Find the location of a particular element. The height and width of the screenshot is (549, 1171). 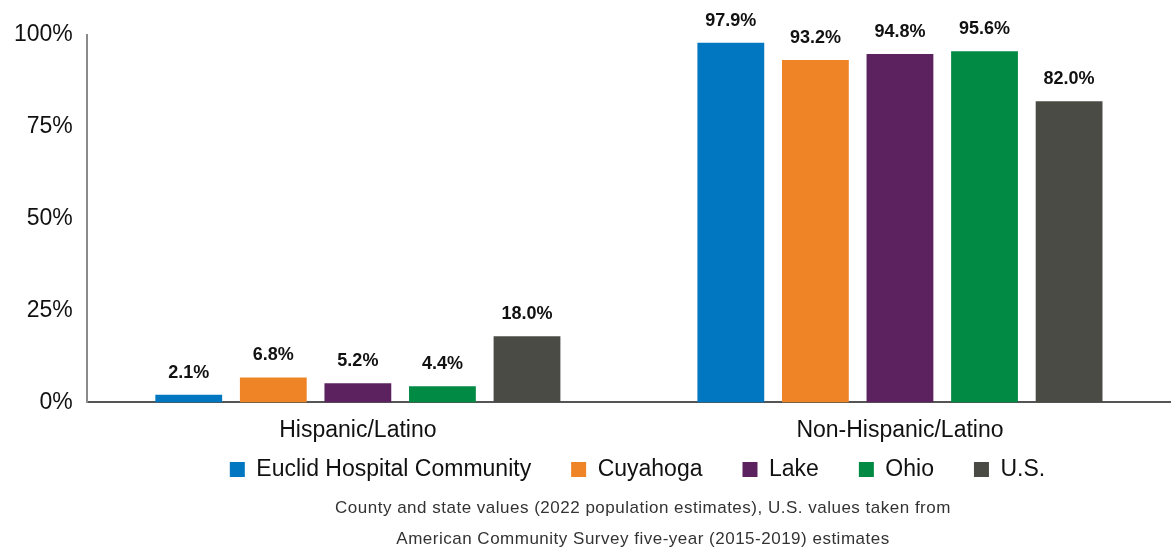

text: American Community Survey five-year (2015-2019) estimates is located at coordinates (643, 538).